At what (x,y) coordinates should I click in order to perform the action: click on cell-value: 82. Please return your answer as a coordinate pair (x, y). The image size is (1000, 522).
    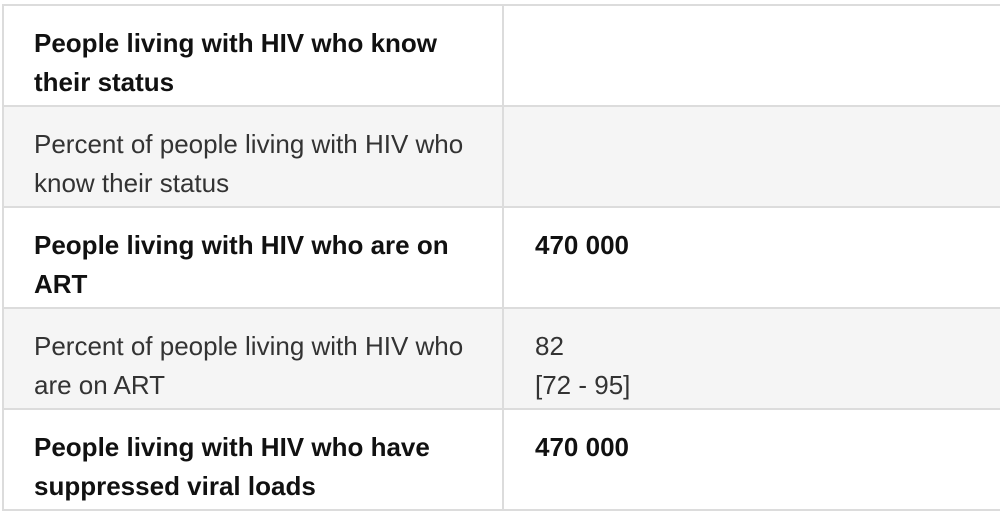
    Looking at the image, I should click on (549, 346).